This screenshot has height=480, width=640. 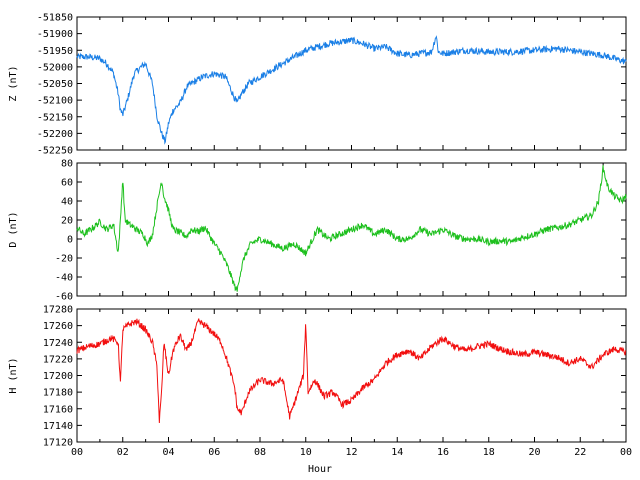 What do you see at coordinates (13, 375) in the screenshot?
I see `h-y-axis-label: H (nT)` at bounding box center [13, 375].